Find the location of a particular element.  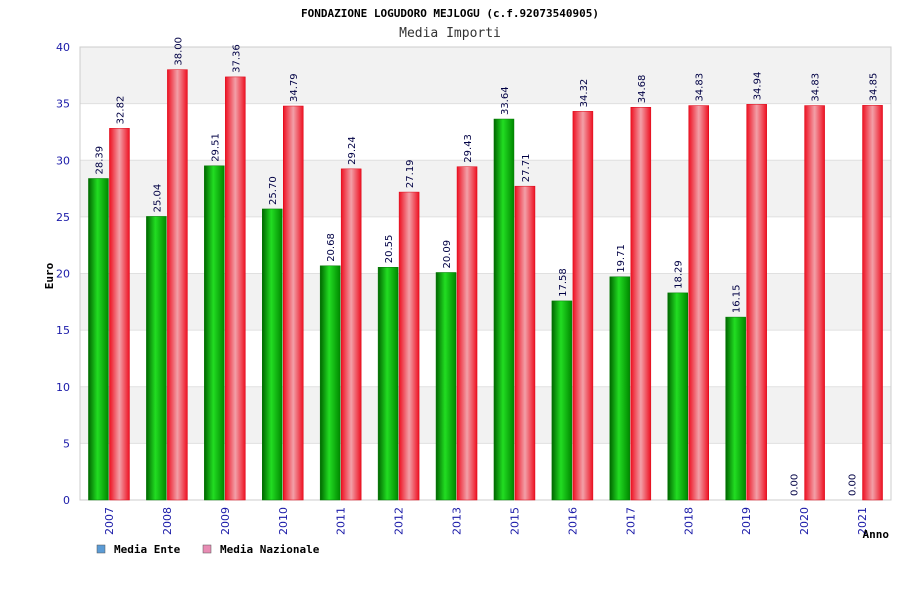

x-tick-label: 2009 is located at coordinates (225, 521).